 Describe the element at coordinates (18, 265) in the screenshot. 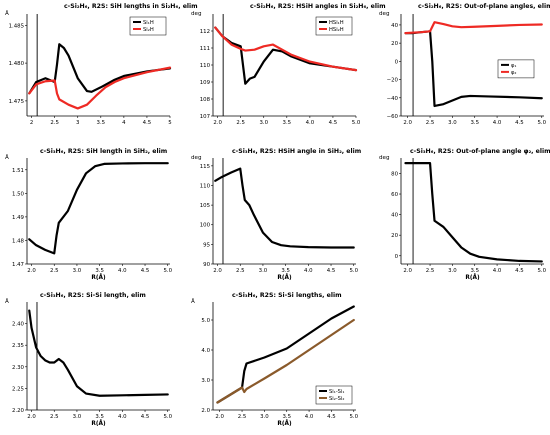

I see `y-tick-label: 1.47` at that location.